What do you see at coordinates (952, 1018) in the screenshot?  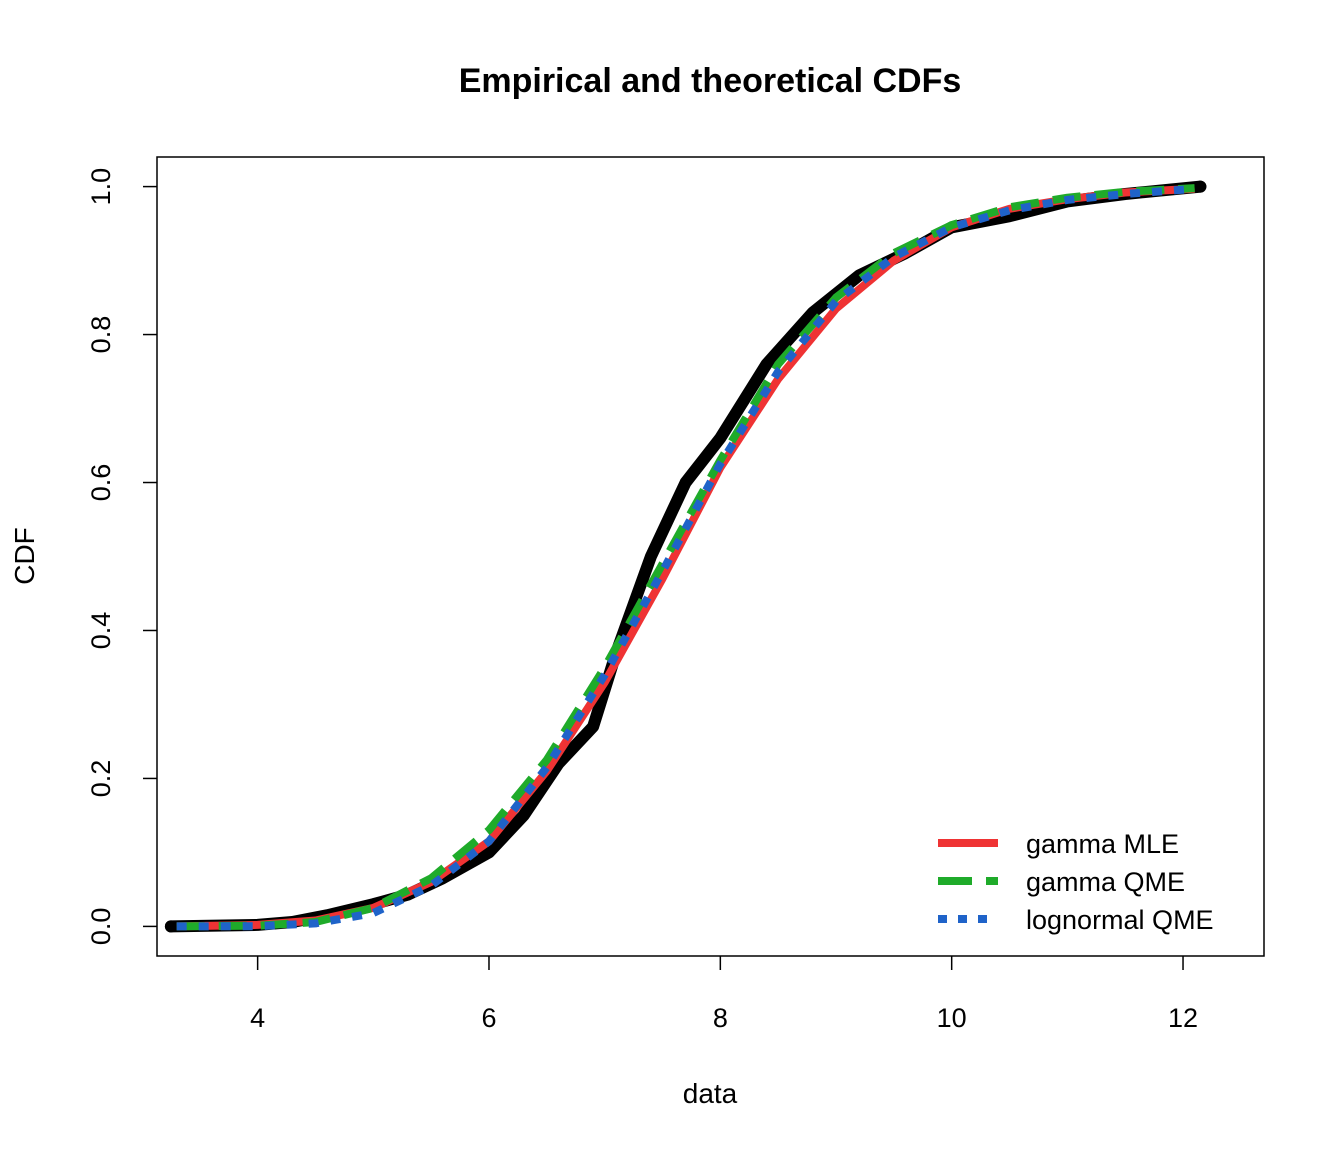 I see `x-tick-label: 10` at bounding box center [952, 1018].